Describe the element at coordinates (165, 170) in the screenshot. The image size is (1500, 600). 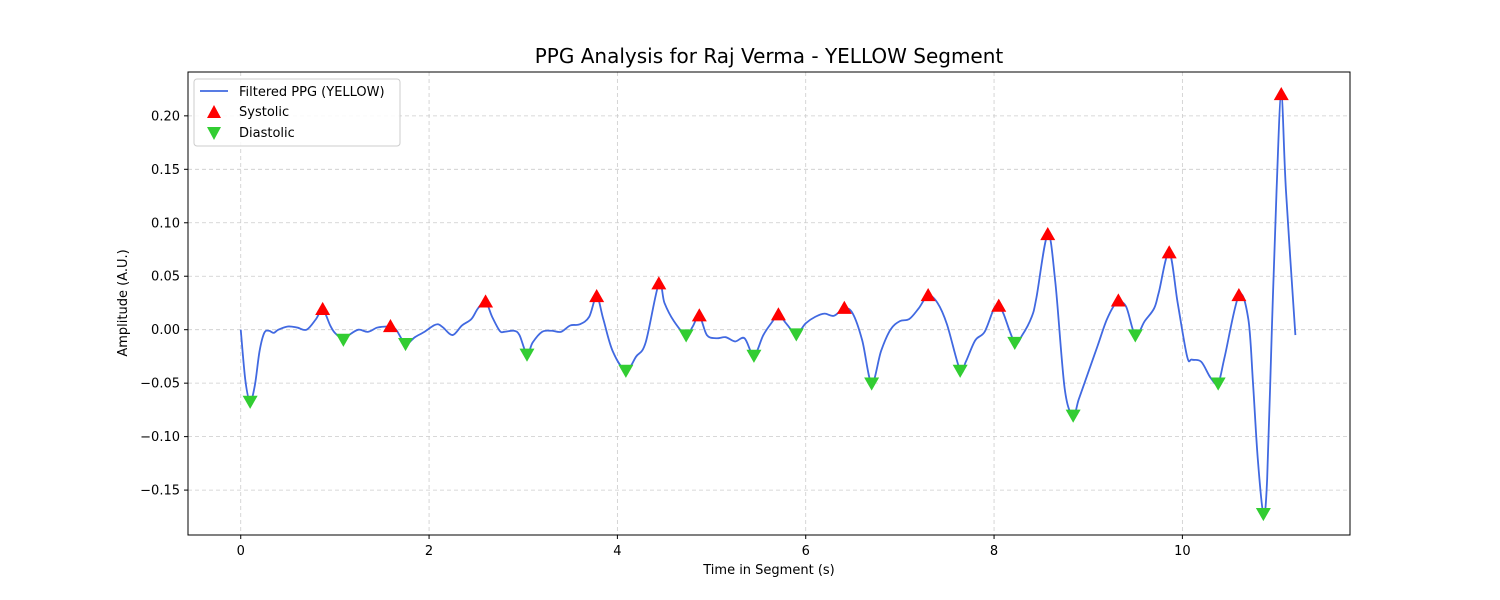
I see `y-tick-label: 0.15` at that location.